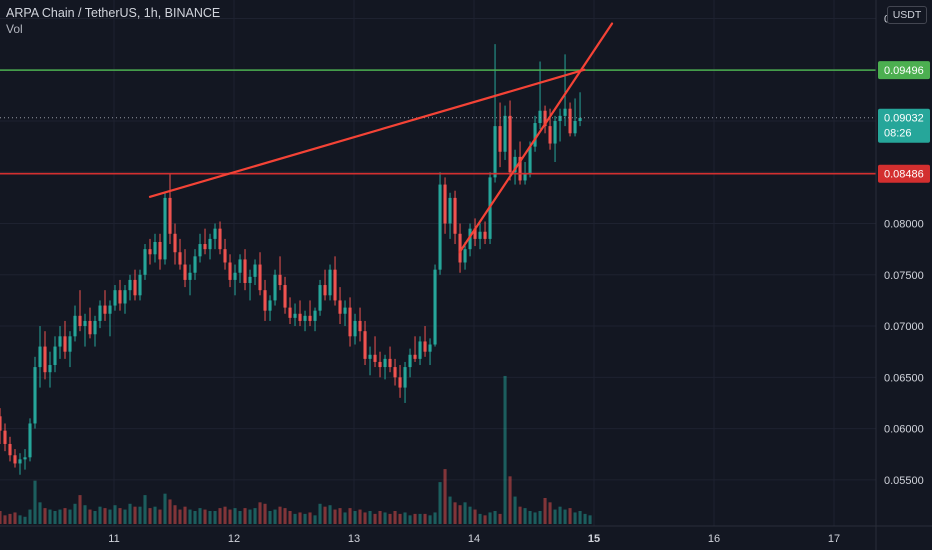 The height and width of the screenshot is (550, 932). I want to click on chart-legend-title: ARPA Chain / TetherUS, 1h, BINANCE, so click(113, 13).